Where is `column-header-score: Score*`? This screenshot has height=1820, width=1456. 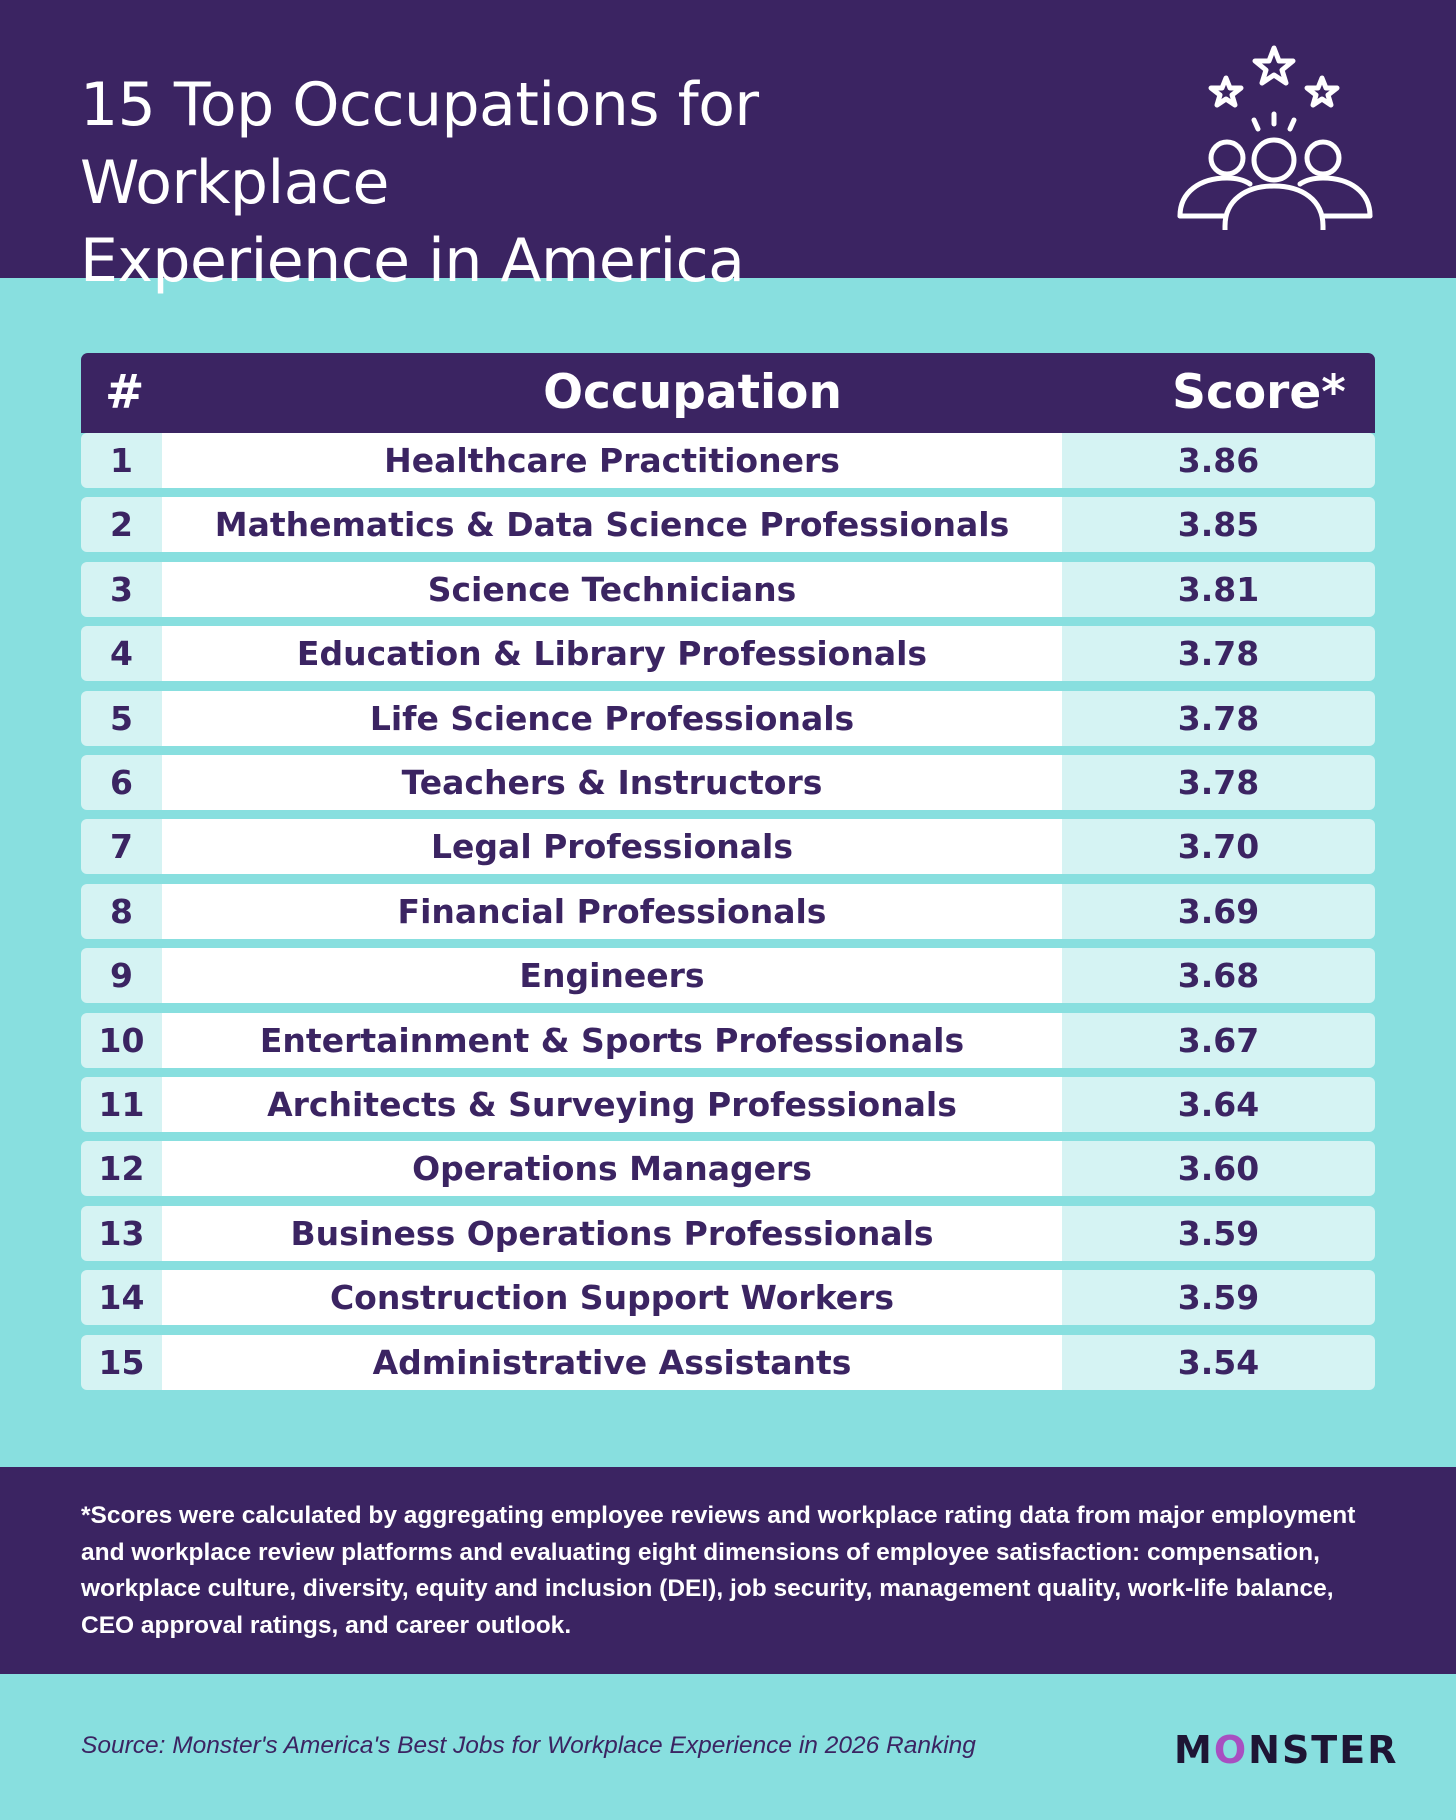
column-header-score: Score* is located at coordinates (1259, 392).